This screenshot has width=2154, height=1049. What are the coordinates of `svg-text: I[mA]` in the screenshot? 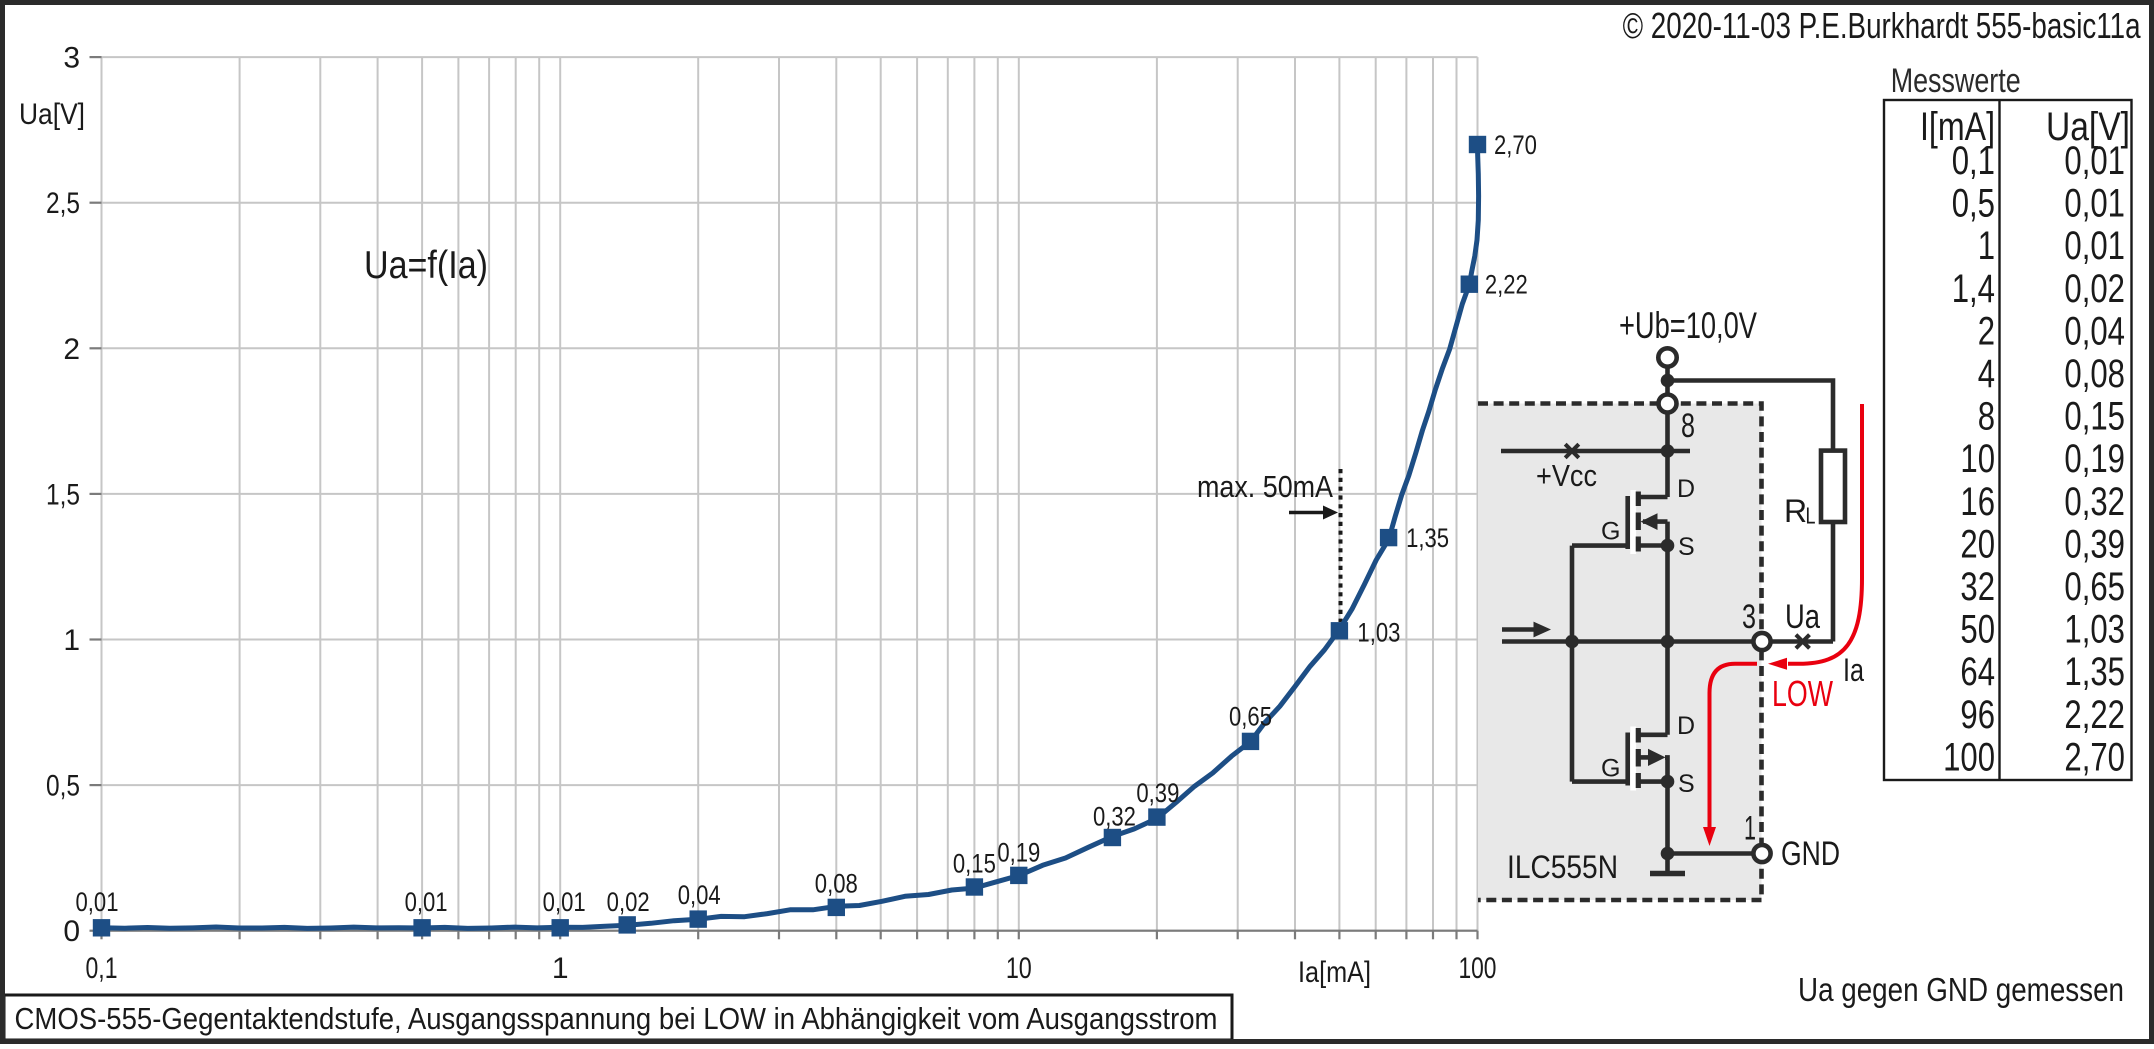 It's located at (1957, 127).